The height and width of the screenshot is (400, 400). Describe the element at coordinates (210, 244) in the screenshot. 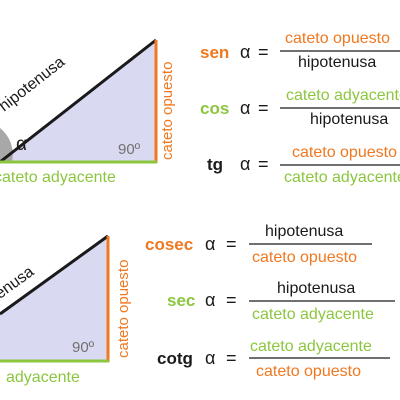

I see `formula-cosec-alpha: α` at that location.